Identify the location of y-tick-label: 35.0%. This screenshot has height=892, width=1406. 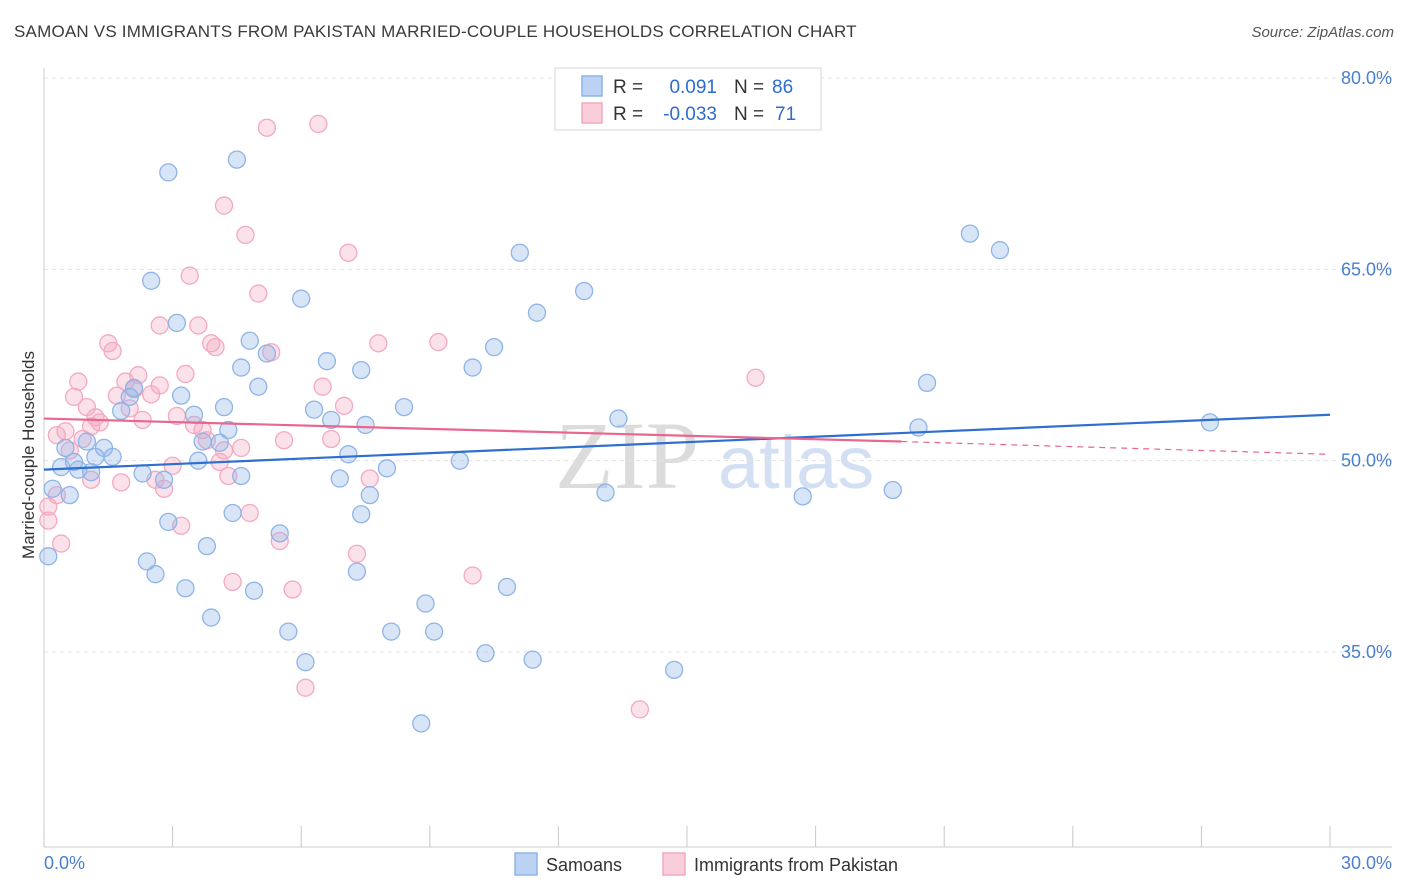
(1366, 652).